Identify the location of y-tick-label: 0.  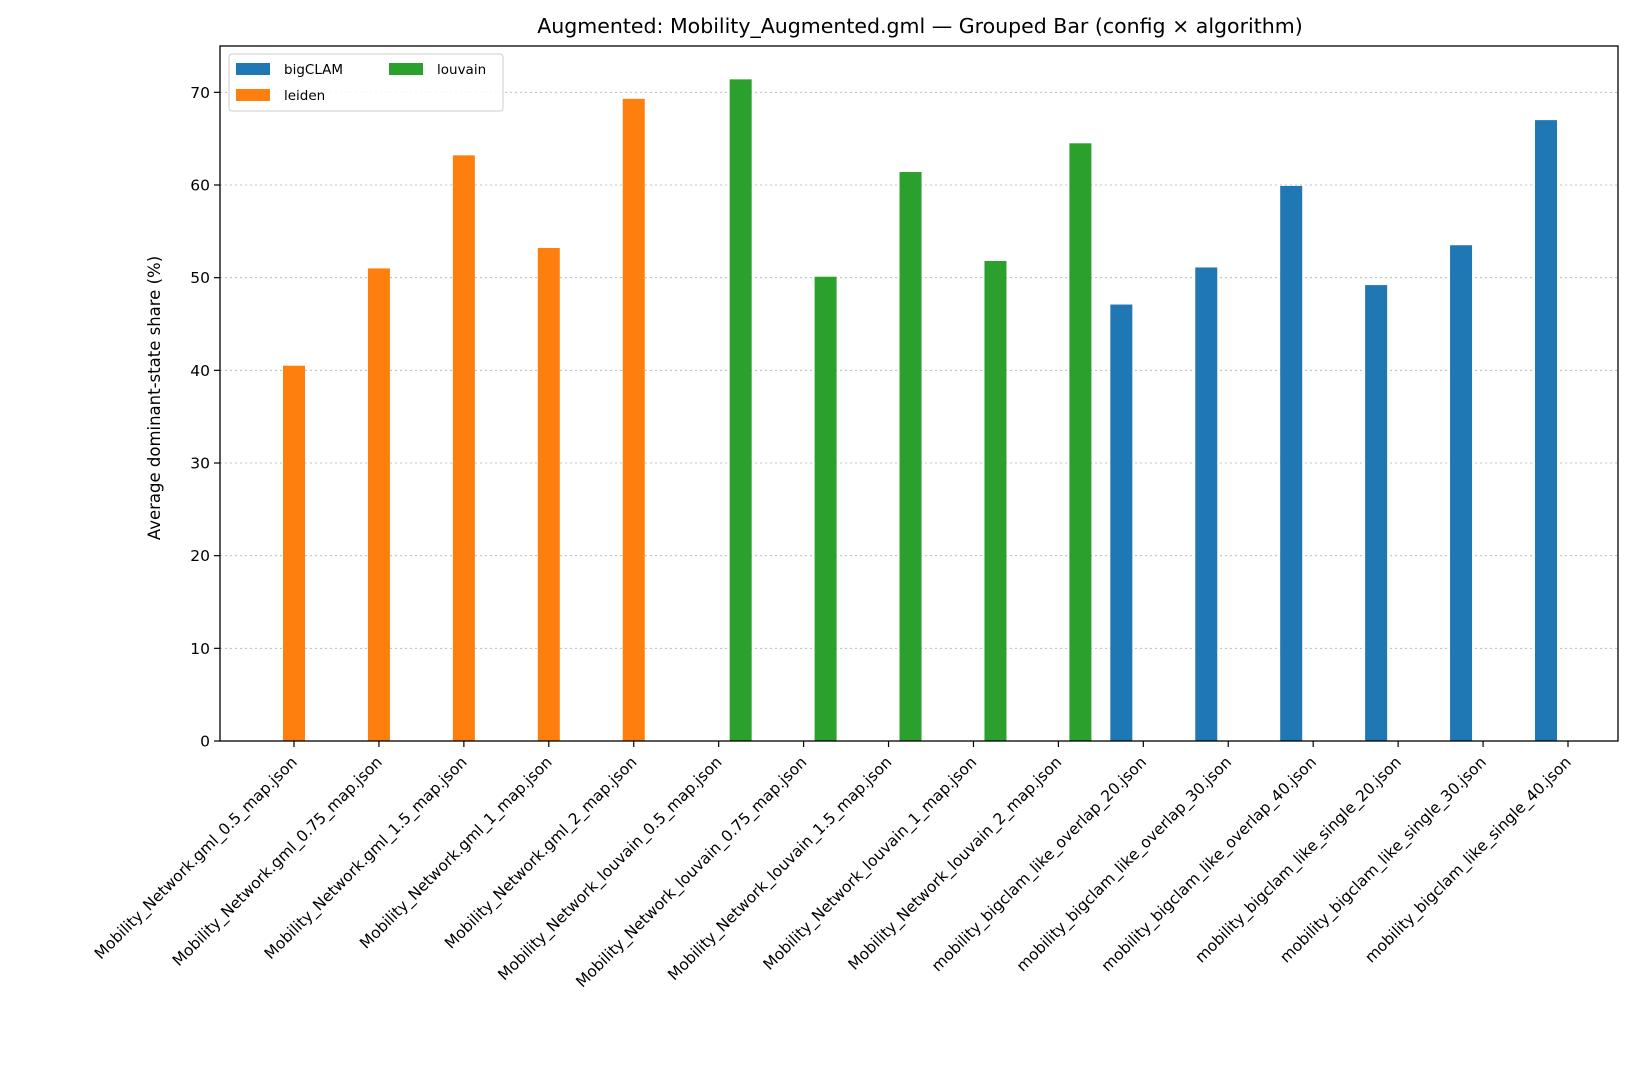
(205, 742).